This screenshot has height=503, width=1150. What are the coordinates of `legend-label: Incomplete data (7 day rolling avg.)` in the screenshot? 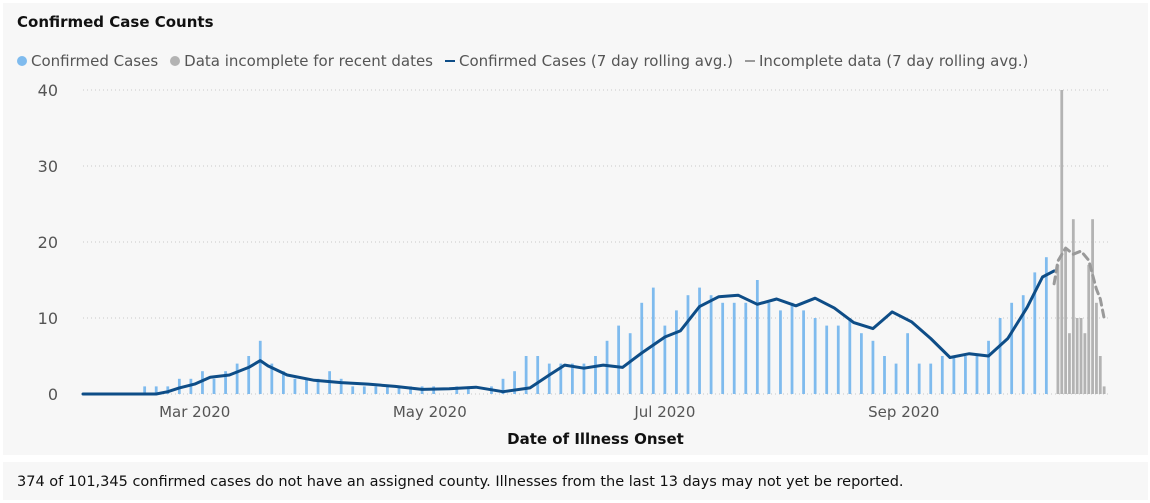 It's located at (893, 61).